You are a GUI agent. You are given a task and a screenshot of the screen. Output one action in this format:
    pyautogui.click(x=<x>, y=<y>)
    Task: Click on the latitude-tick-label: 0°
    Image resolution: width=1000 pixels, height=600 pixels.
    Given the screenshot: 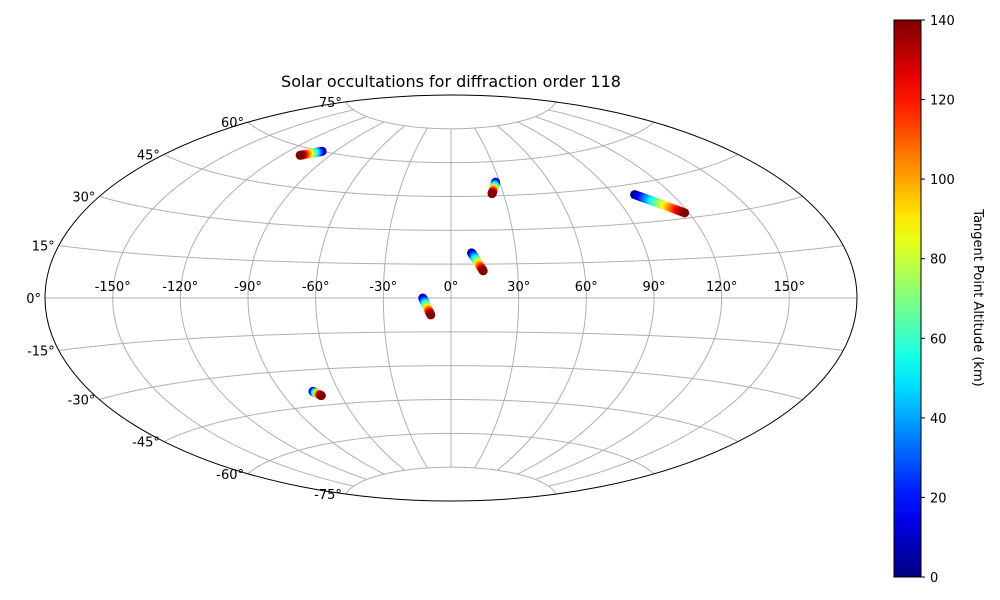 What is the action you would take?
    pyautogui.click(x=33, y=299)
    